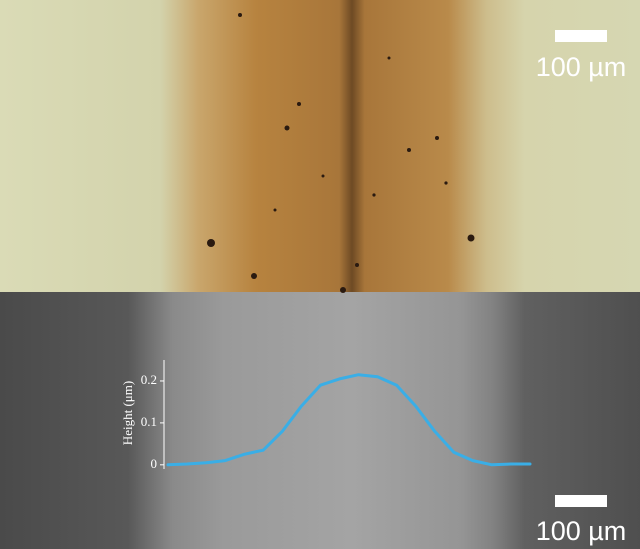 This screenshot has height=549, width=640. I want to click on y-tick-label: 0, so click(154, 463).